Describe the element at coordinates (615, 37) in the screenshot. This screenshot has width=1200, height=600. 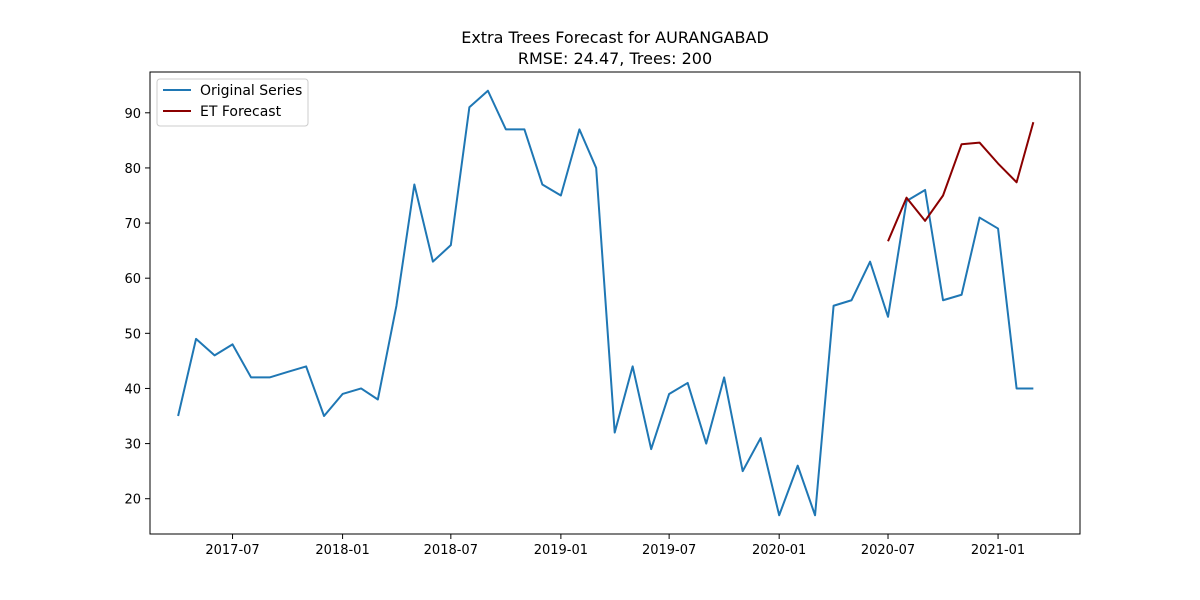
I see `chart-title: Extra Trees Forecast for AURANGABAD` at that location.